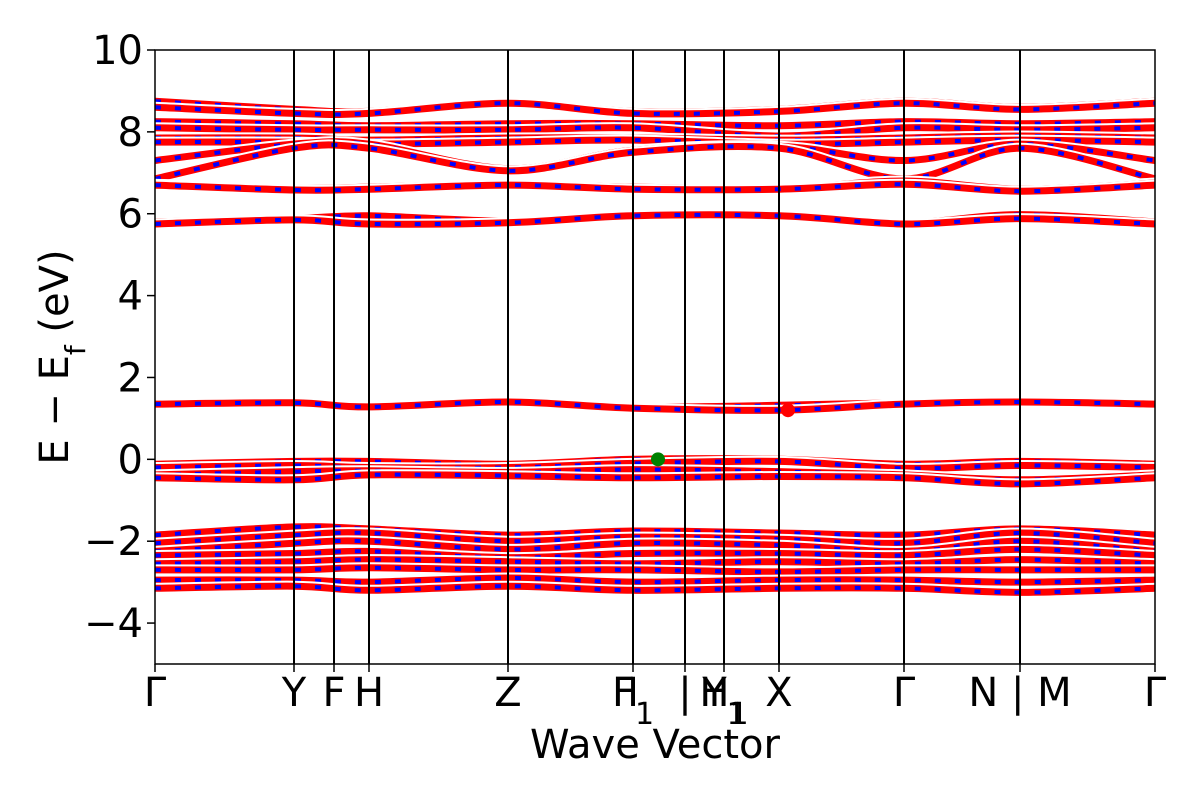 The width and height of the screenshot is (1200, 800). What do you see at coordinates (655, 745) in the screenshot?
I see `x-axis-label: Wave Vector` at bounding box center [655, 745].